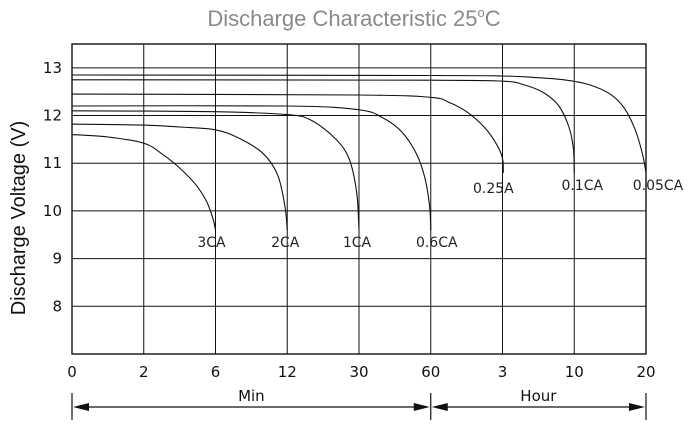  I want to click on curve-label-1ca: 1CA, so click(357, 243).